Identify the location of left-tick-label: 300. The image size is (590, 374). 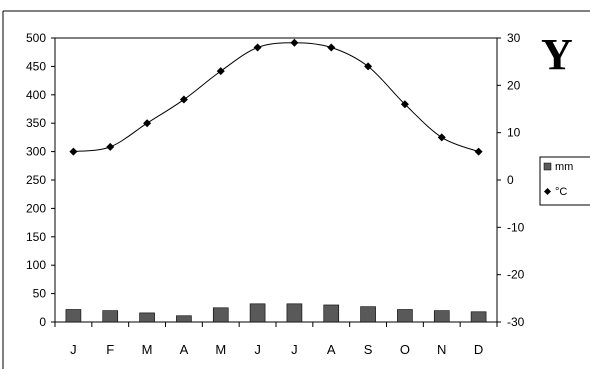
(36, 152).